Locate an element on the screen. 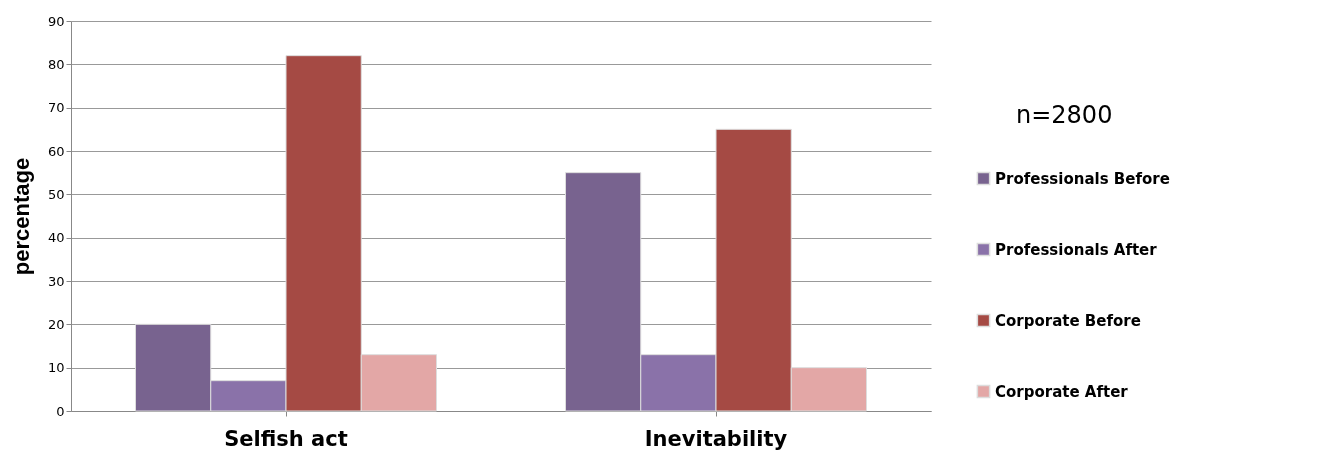  legend-label: Professionals After is located at coordinates (1076, 249).